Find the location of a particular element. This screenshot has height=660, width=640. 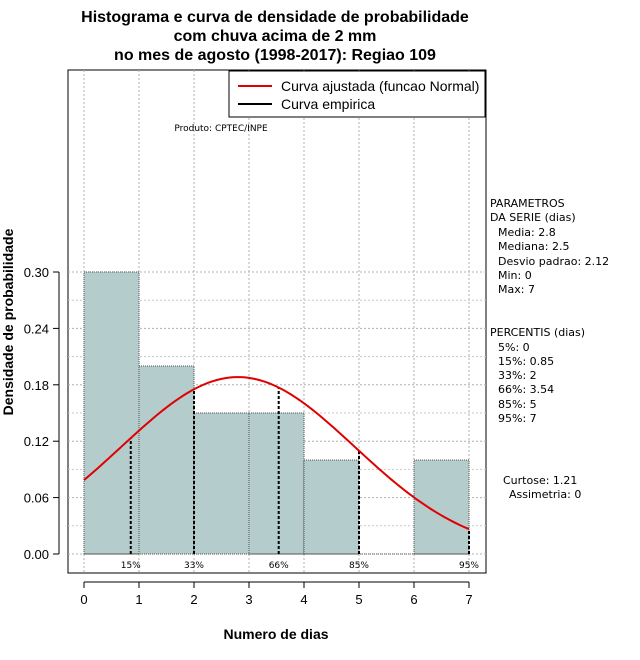

y-tick-label-0: 0.00 is located at coordinates (36, 554).